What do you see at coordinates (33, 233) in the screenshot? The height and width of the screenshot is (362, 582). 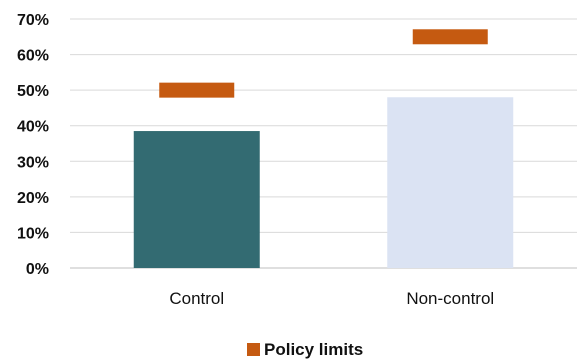 I see `y-tick-label: 10%` at bounding box center [33, 233].